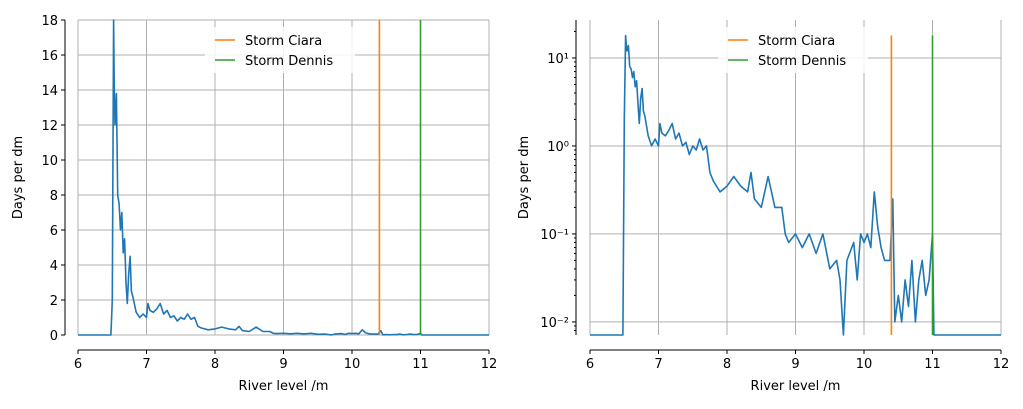 This screenshot has width=1023, height=409. I want to click on y-tick-label: 2, so click(54, 301).